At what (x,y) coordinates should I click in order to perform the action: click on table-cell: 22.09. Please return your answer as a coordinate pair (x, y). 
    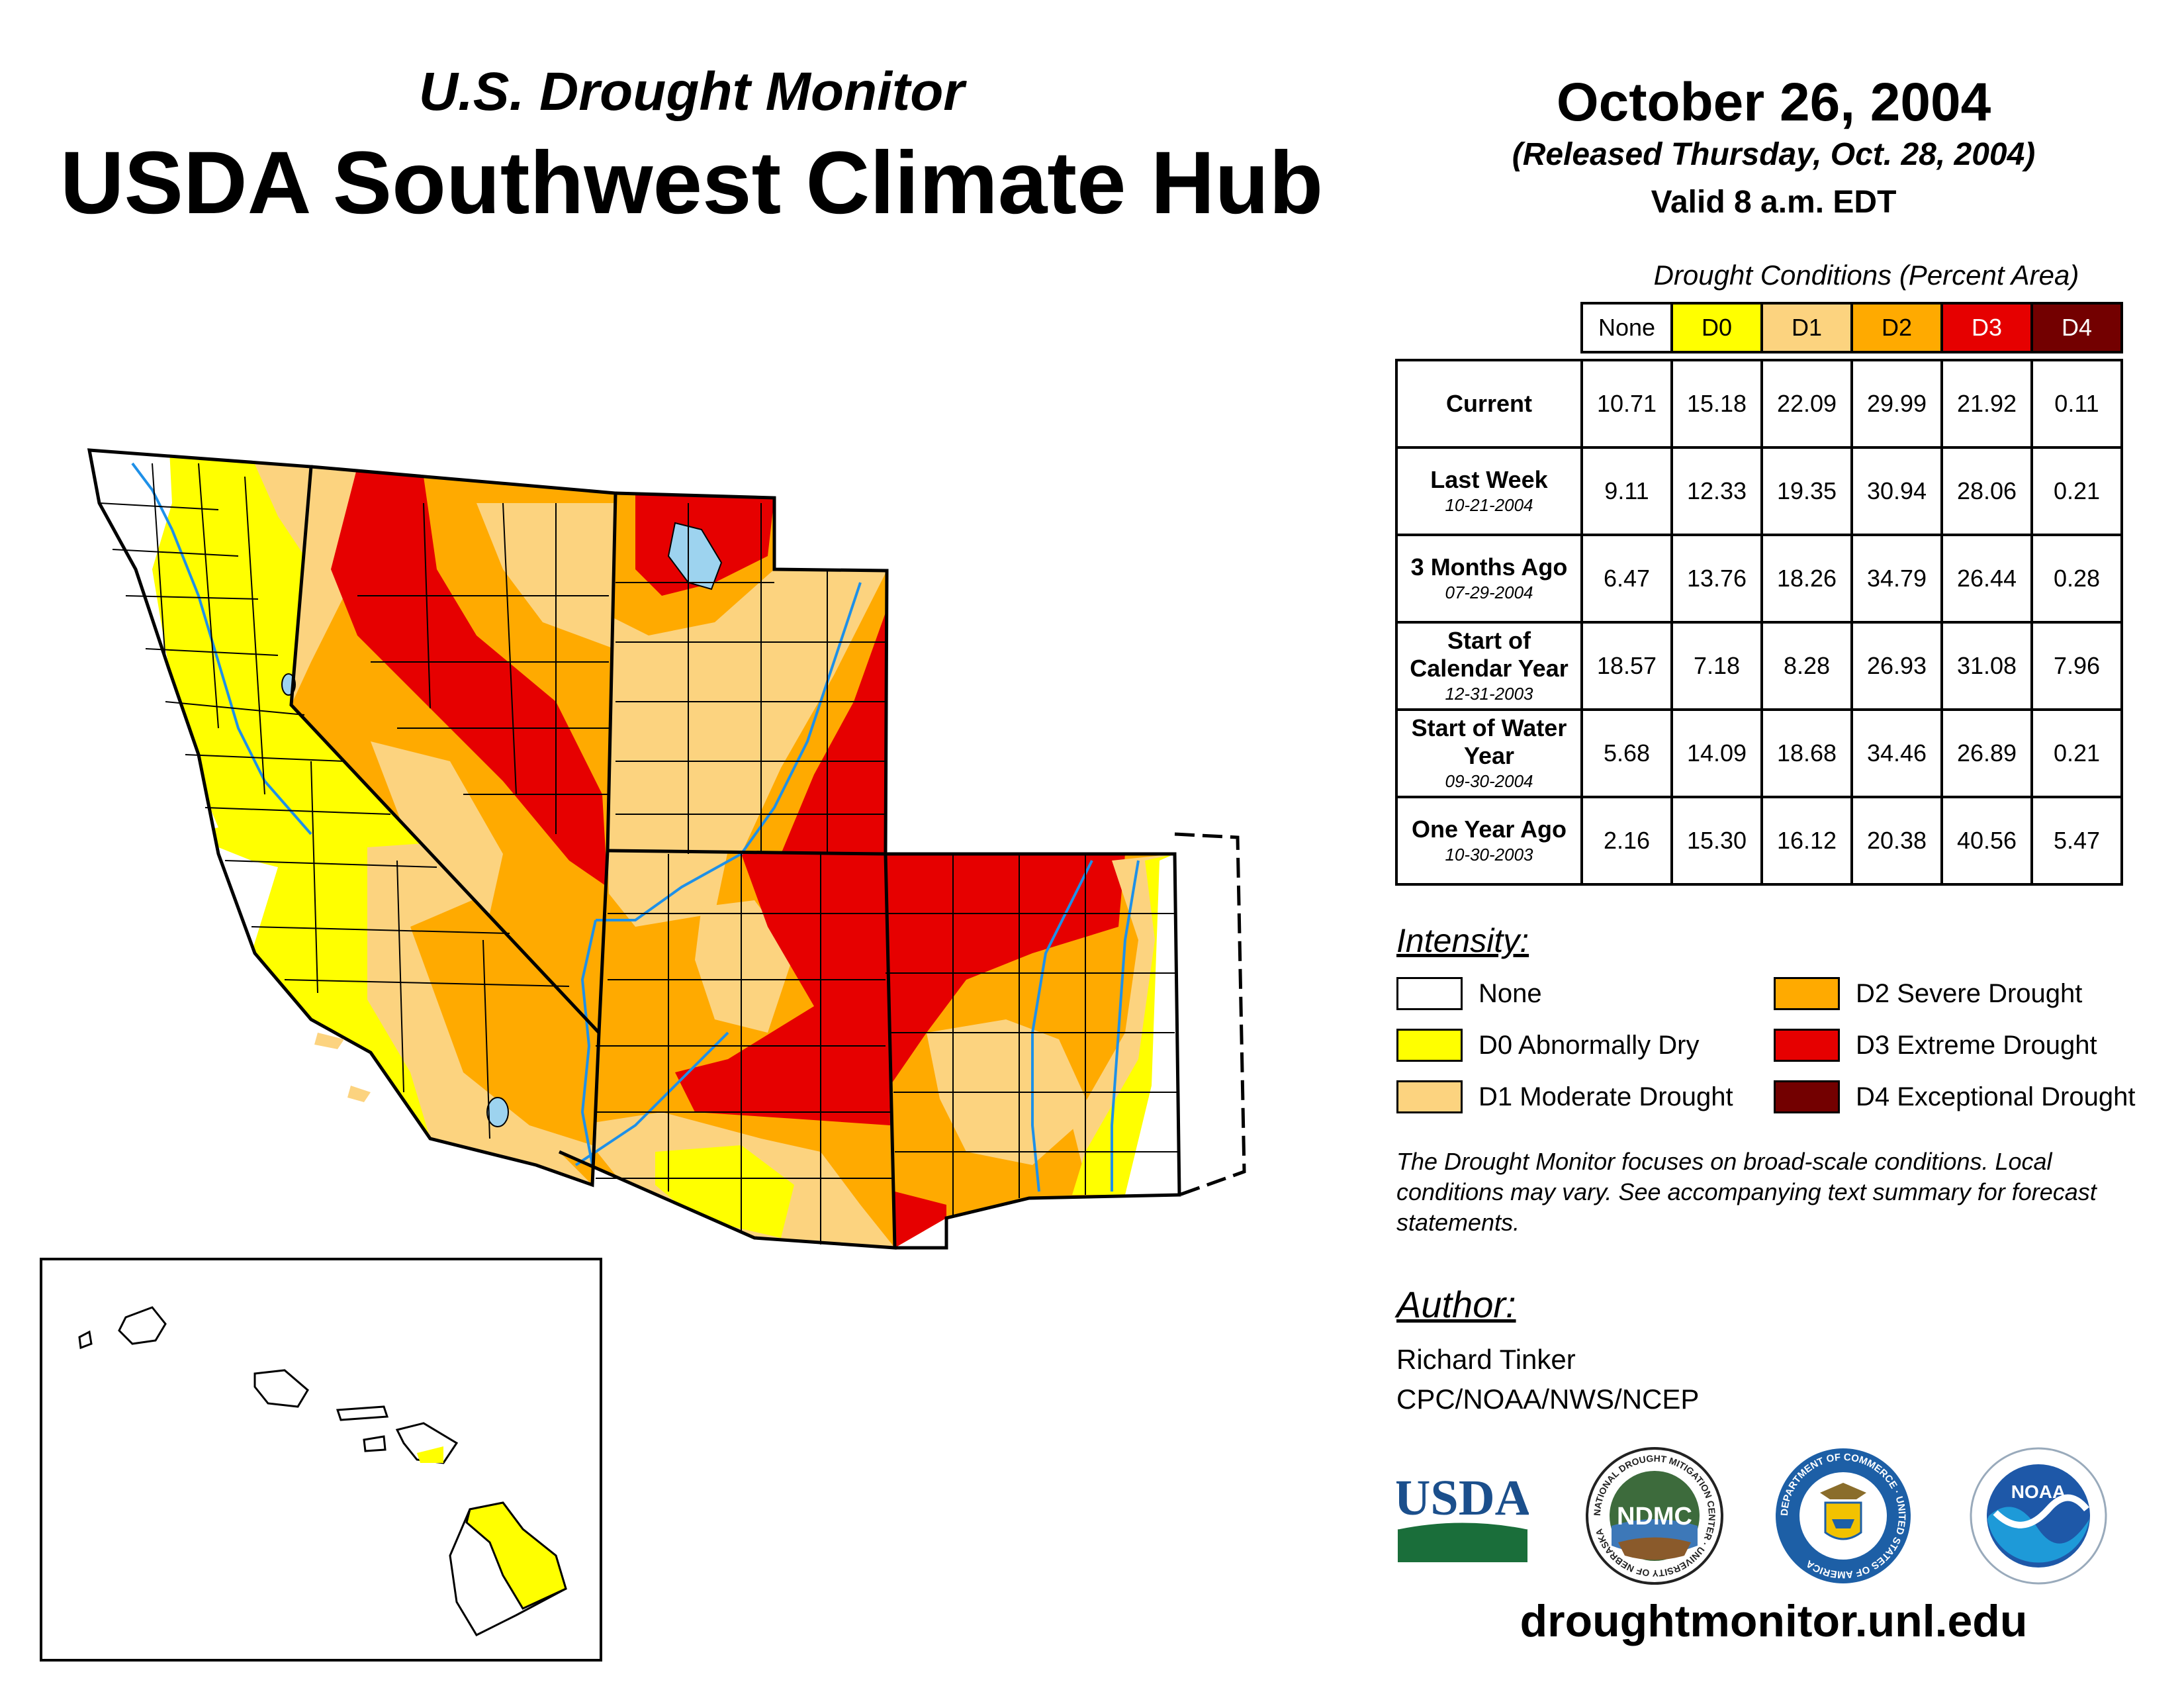
    Looking at the image, I should click on (1806, 404).